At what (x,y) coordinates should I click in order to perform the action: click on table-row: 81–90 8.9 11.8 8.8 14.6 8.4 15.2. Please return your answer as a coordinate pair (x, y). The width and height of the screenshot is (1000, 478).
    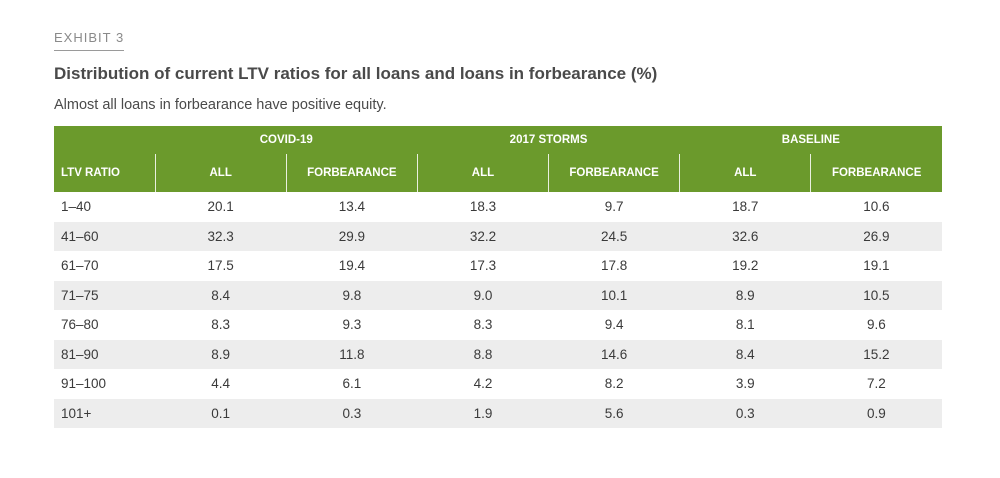
    Looking at the image, I should click on (498, 354).